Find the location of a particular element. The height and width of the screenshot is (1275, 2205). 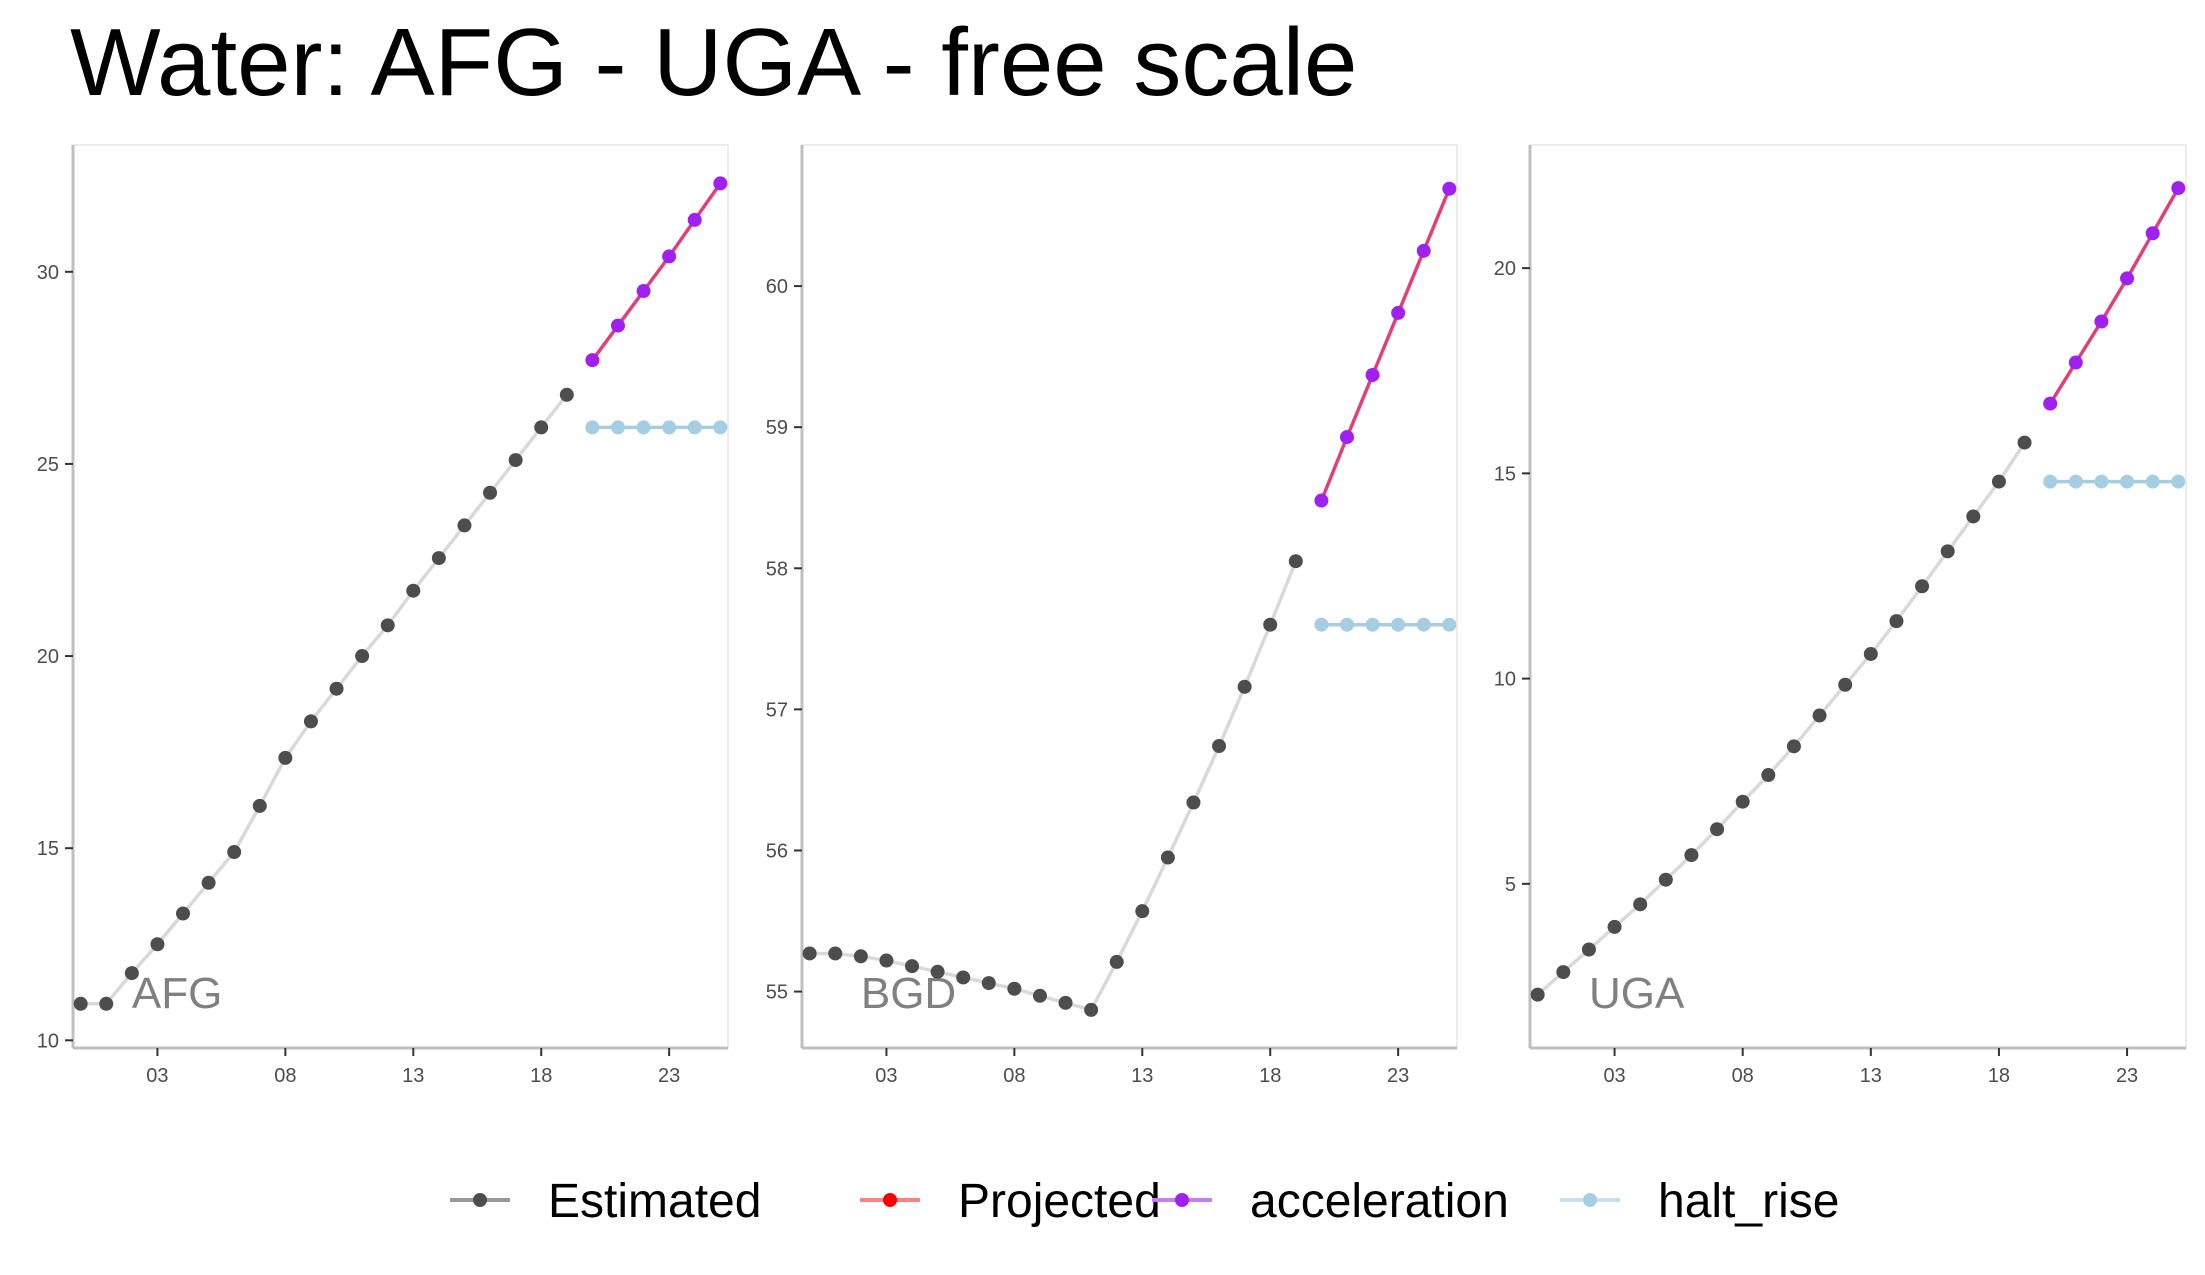

legend-item-estimated: Estimated is located at coordinates (605, 1201).